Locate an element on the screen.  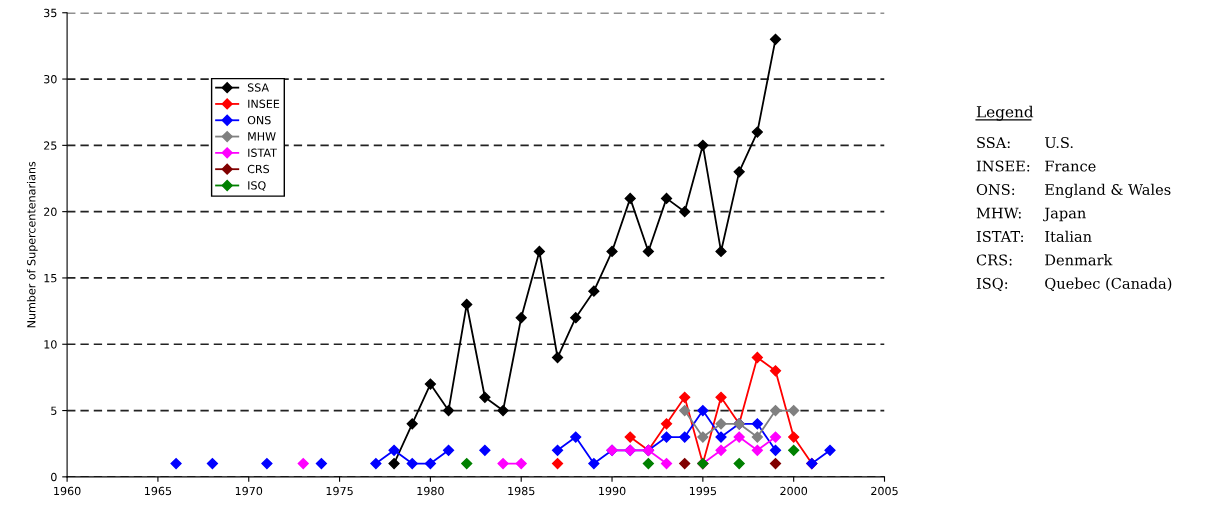
text: France is located at coordinates (1070, 166).